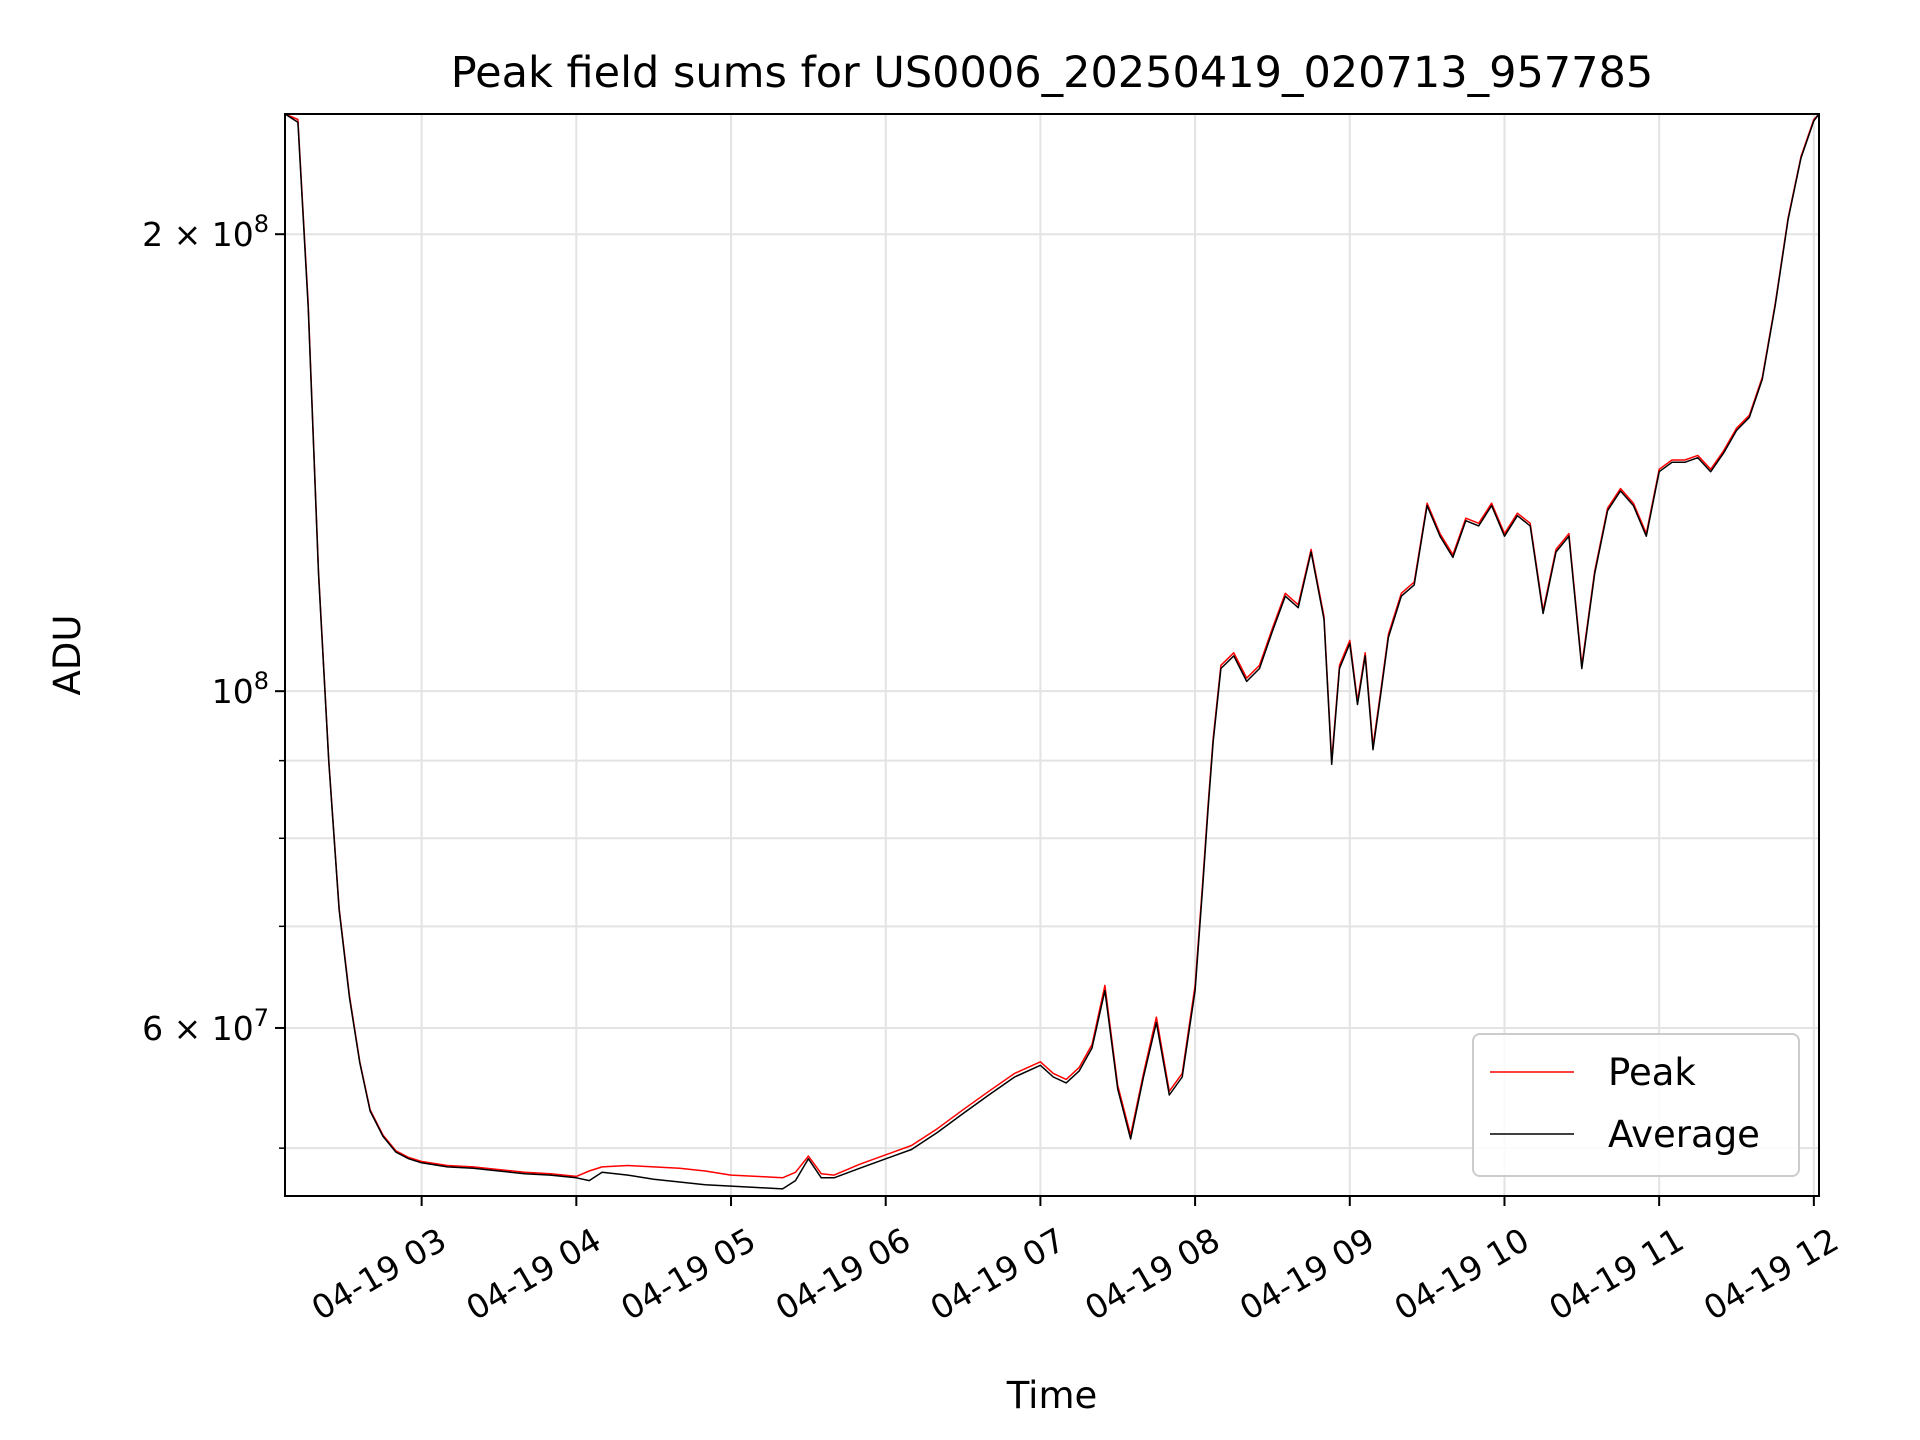 The height and width of the screenshot is (1440, 1920). I want to click on legend-box, so click(1636, 1105).